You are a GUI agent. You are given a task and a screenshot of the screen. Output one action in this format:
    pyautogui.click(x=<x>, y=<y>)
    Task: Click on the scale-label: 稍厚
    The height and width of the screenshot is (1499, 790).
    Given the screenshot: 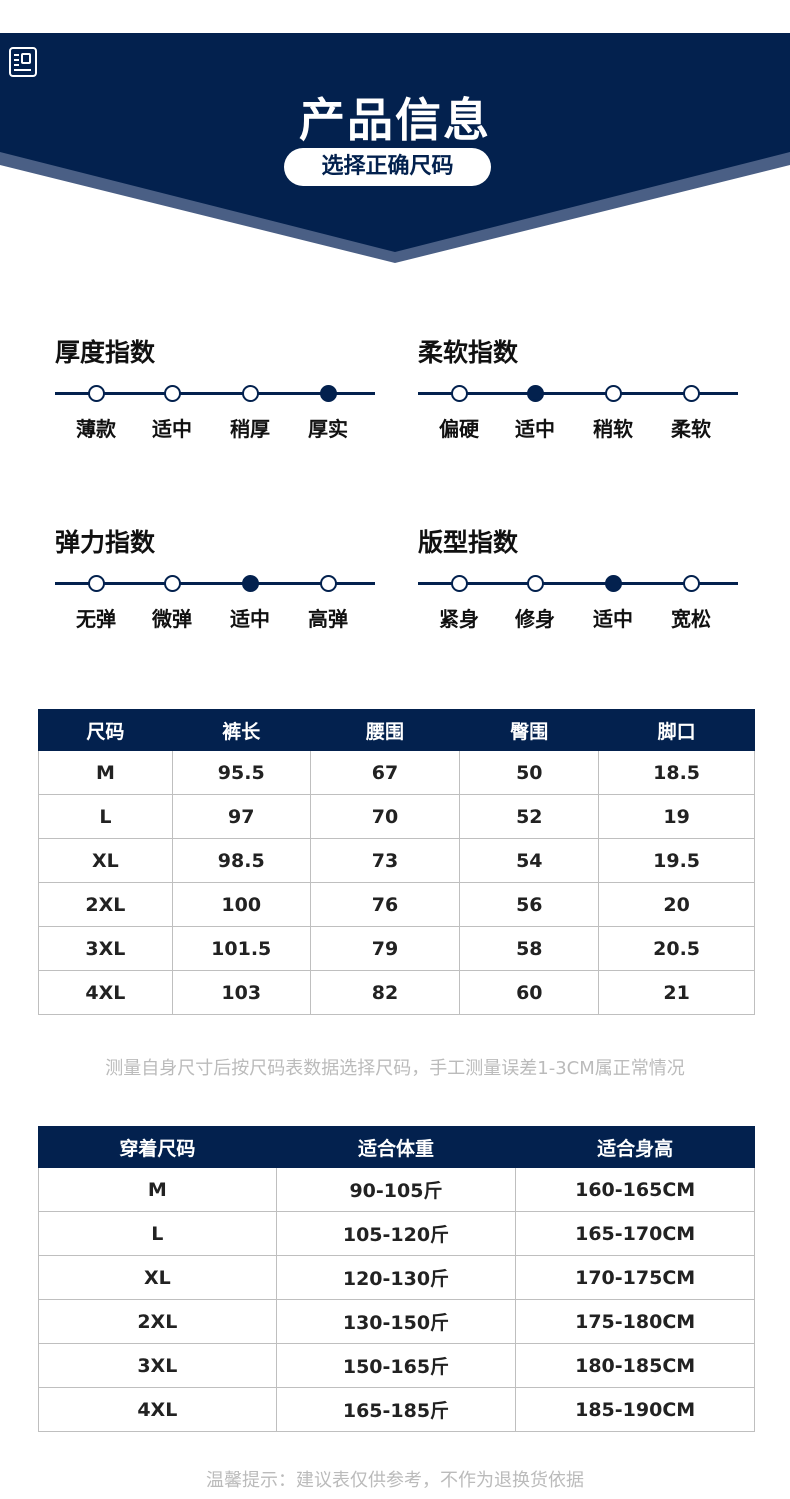 What is the action you would take?
    pyautogui.click(x=250, y=429)
    